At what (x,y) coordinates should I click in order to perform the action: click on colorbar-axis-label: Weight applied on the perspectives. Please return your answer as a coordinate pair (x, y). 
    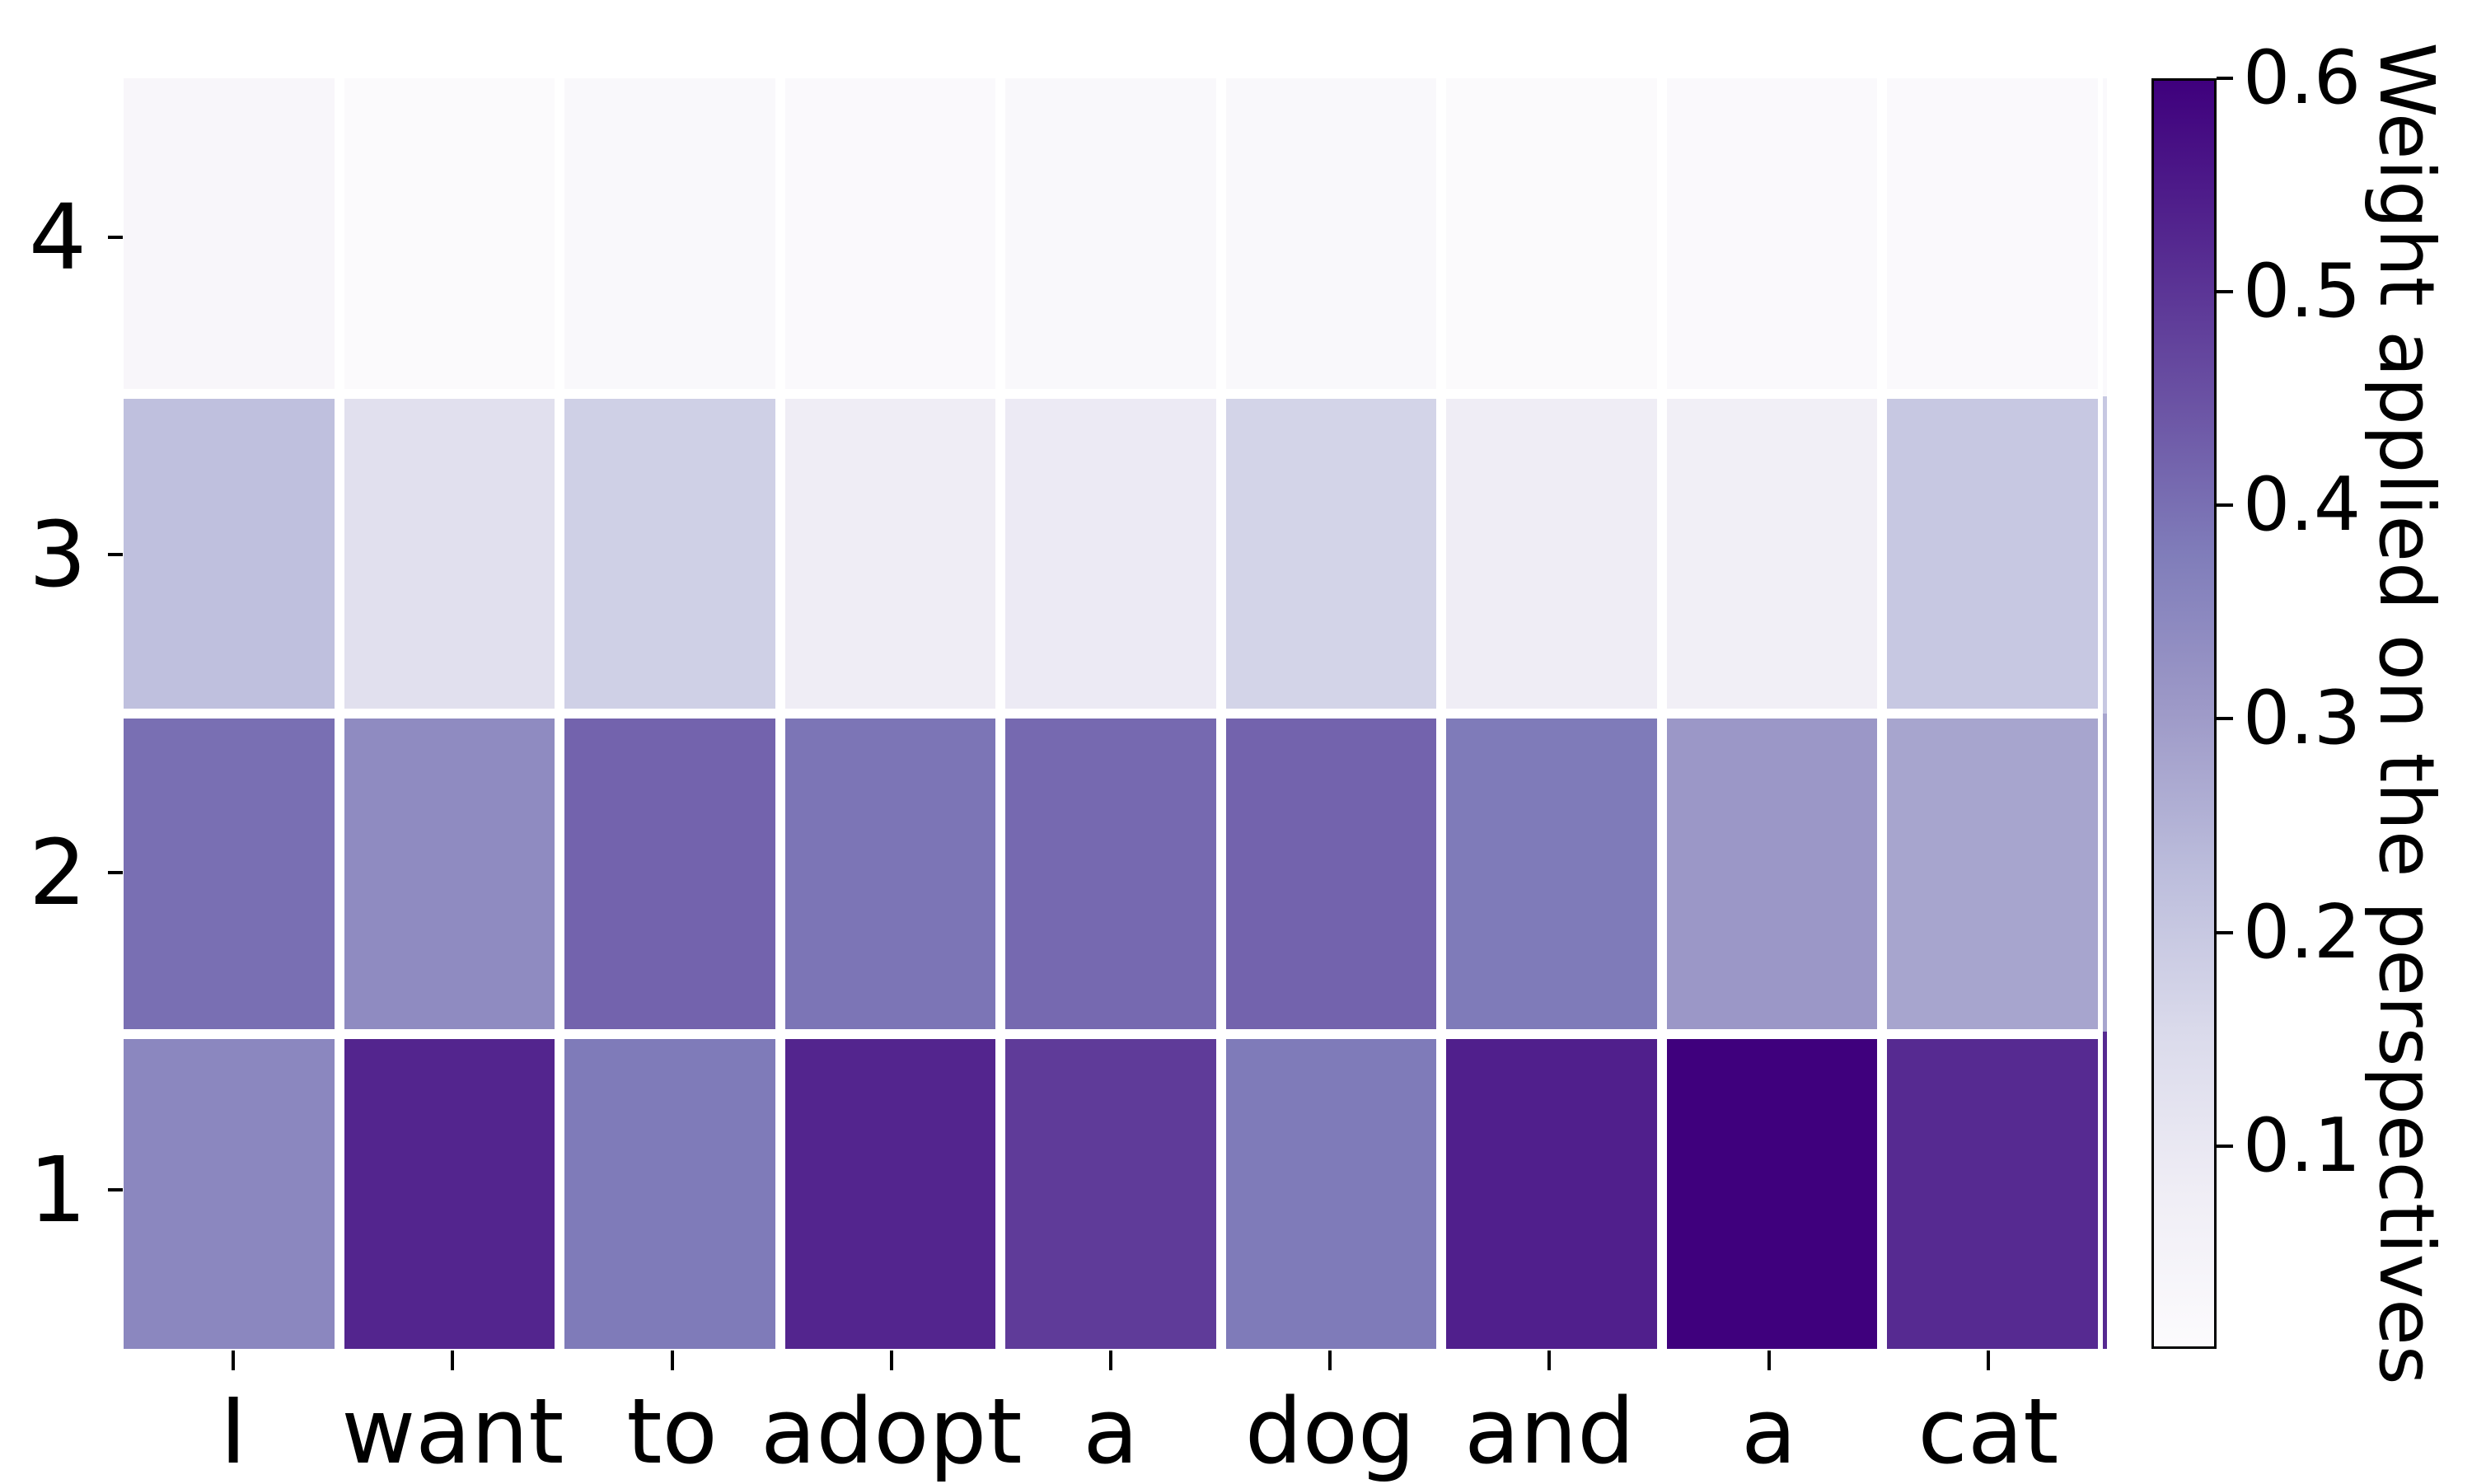
    Looking at the image, I should click on (2406, 714).